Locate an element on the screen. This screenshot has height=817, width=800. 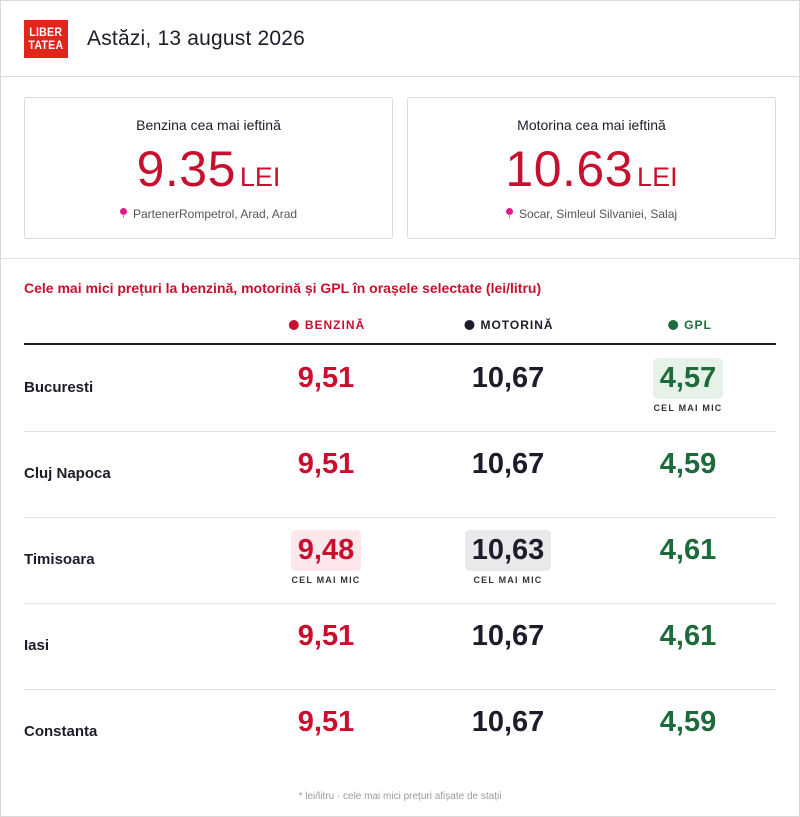
city-name: Constanta is located at coordinates (61, 731).